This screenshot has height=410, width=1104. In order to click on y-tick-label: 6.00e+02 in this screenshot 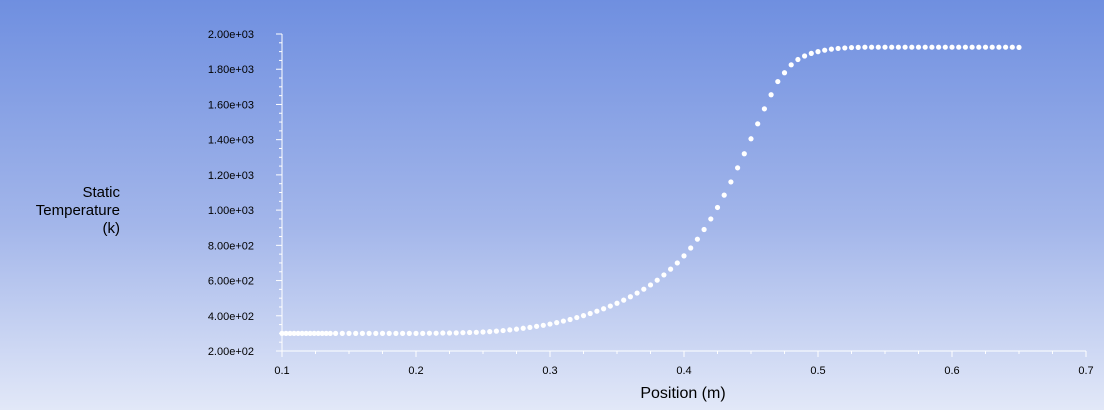, I will do `click(231, 282)`.